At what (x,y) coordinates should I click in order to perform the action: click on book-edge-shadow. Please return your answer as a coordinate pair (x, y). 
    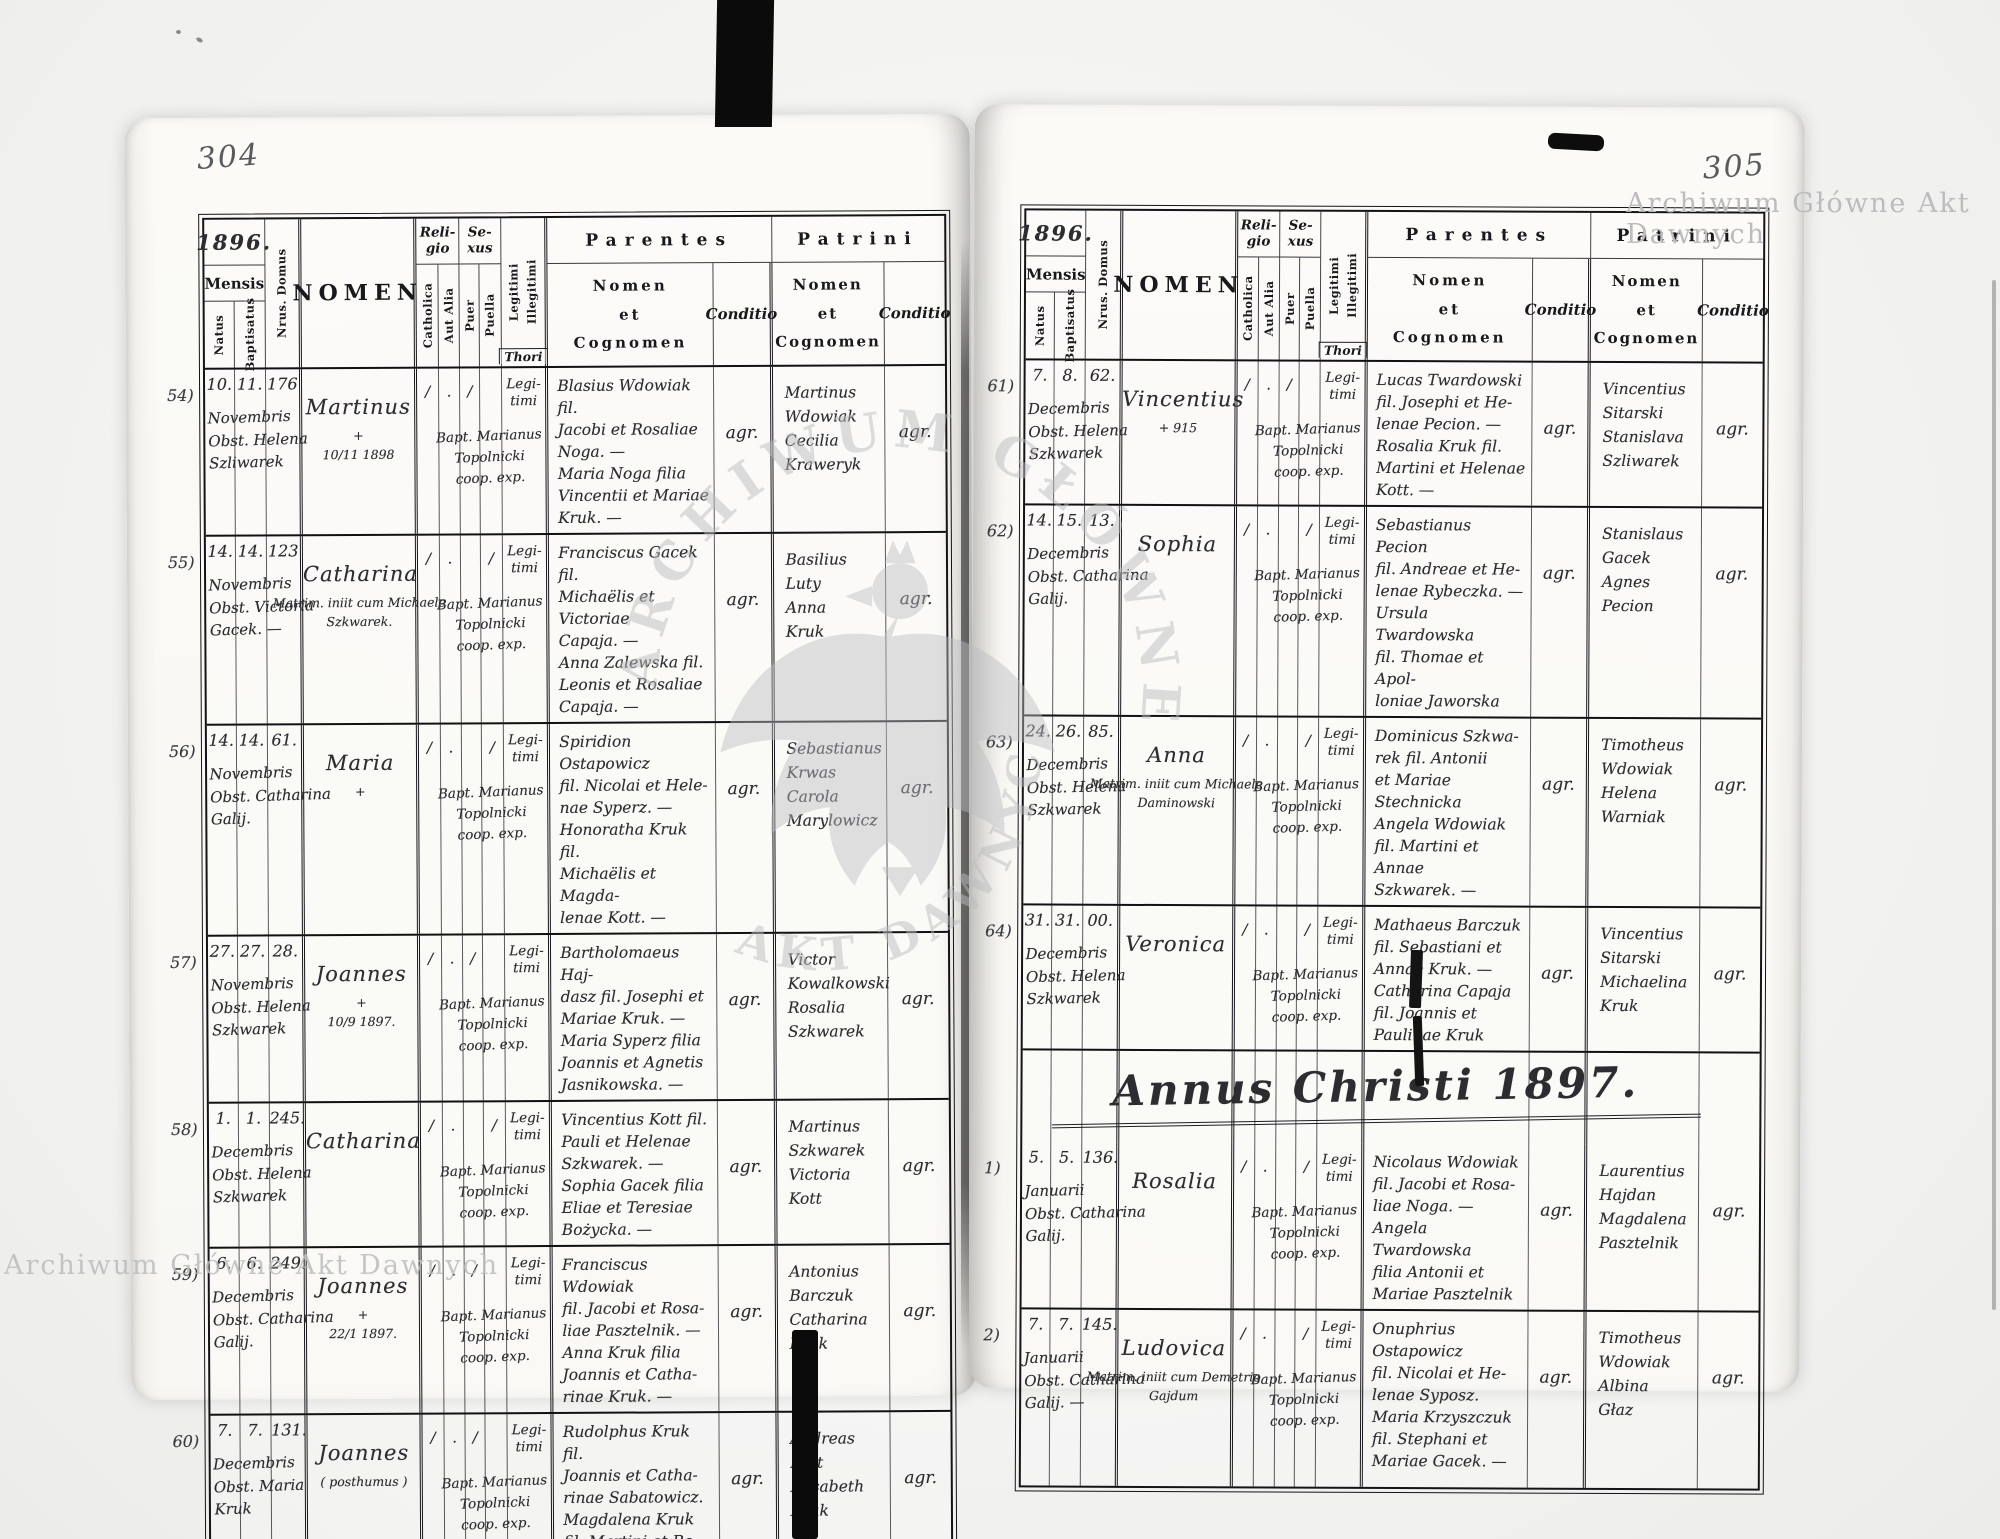
    Looking at the image, I should click on (1994, 795).